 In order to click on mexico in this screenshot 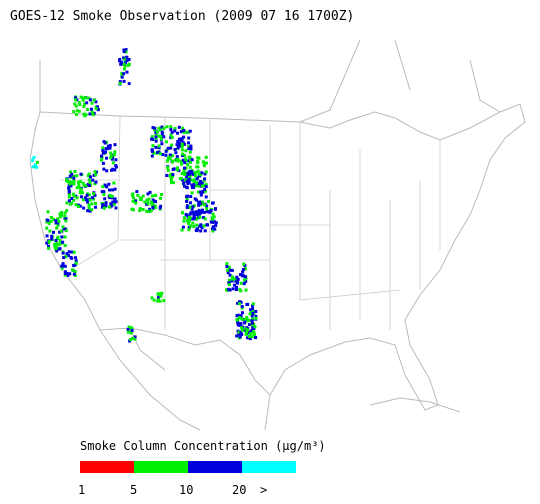, I will do `click(185, 379)`.